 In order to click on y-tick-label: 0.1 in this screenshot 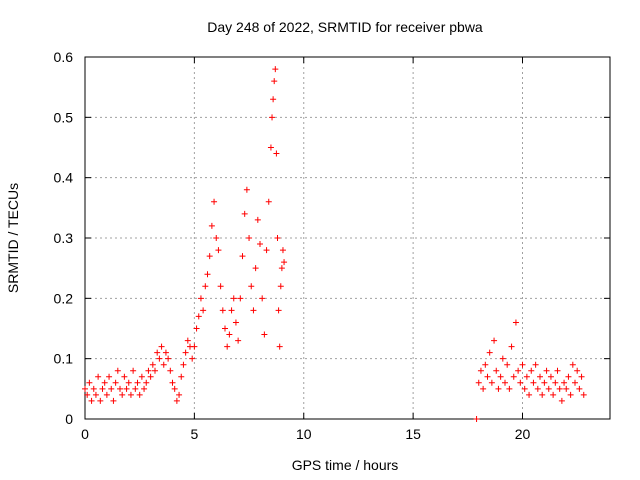, I will do `click(64, 359)`.